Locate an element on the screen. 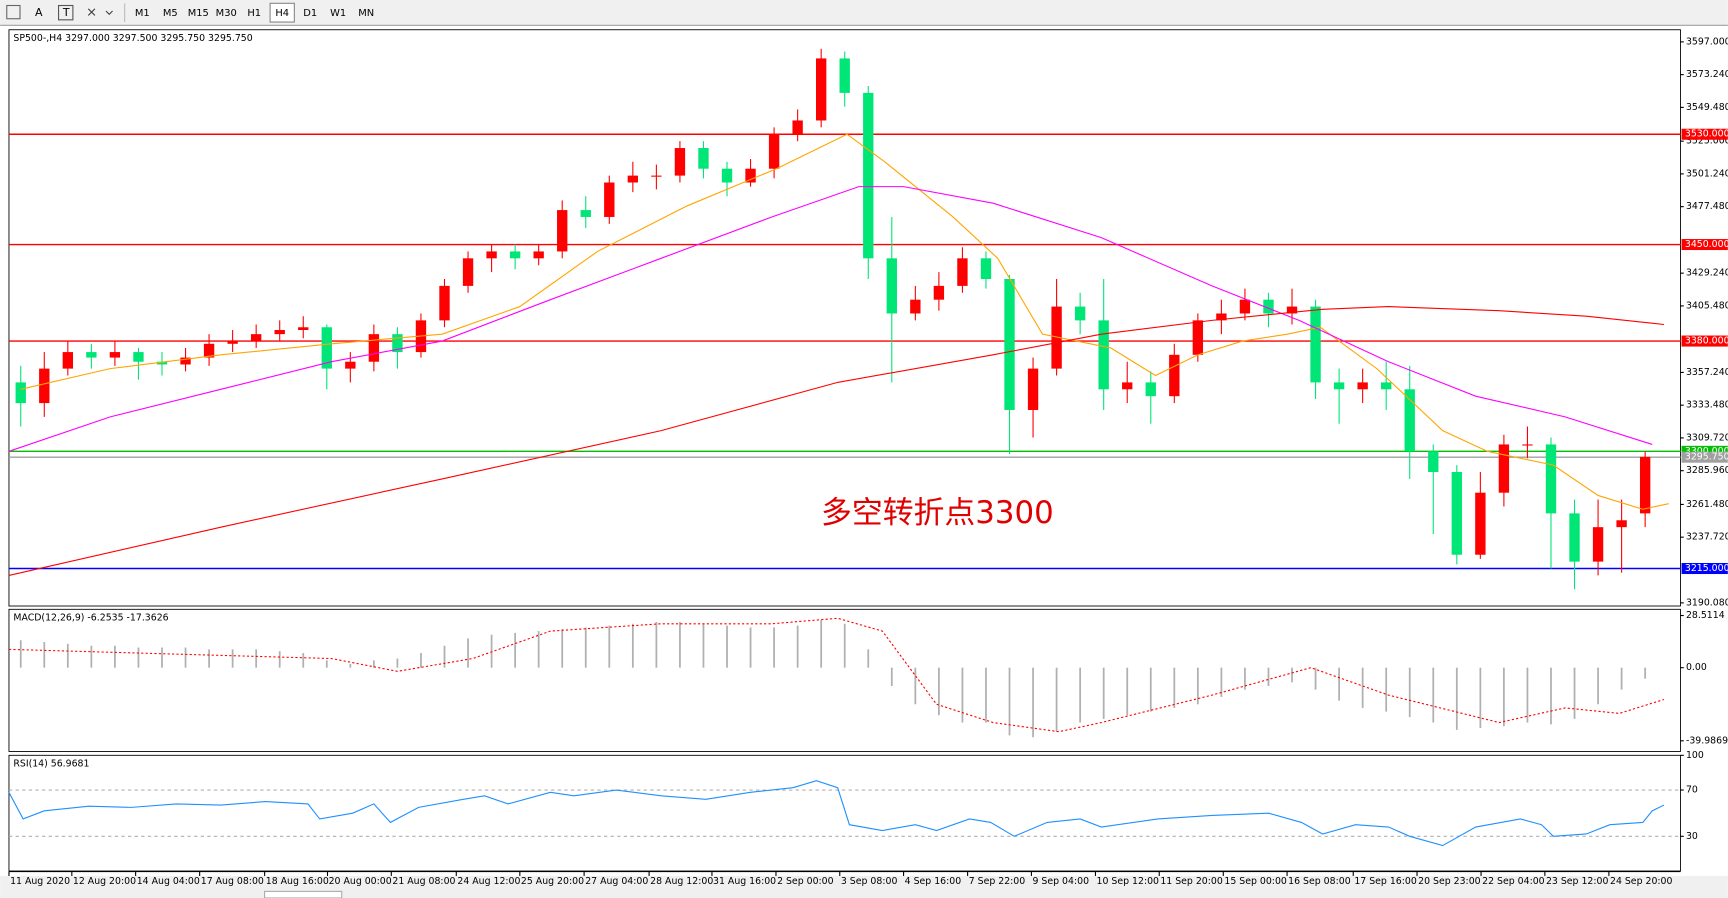 The height and width of the screenshot is (898, 1728). level-label: 3450.000 is located at coordinates (1706, 244).